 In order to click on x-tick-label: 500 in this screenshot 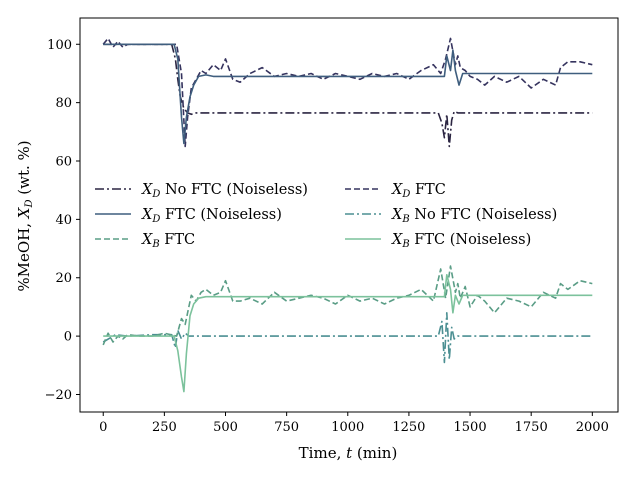, I will do `click(225, 427)`.